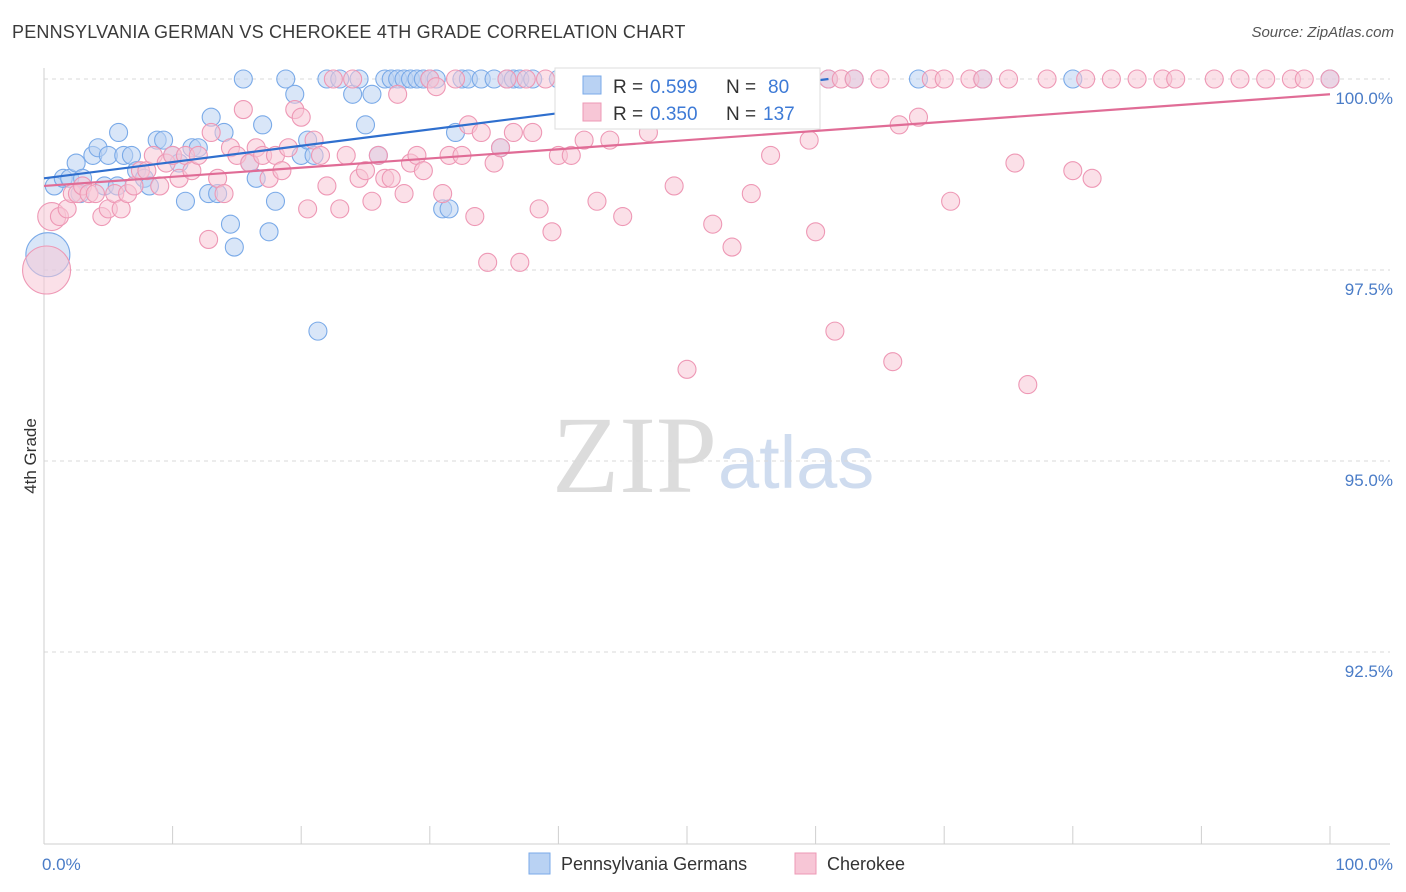 This screenshot has height=892, width=1406. I want to click on bottom-legend: Pennsylvania Germans Cherokee, so click(716, 863).